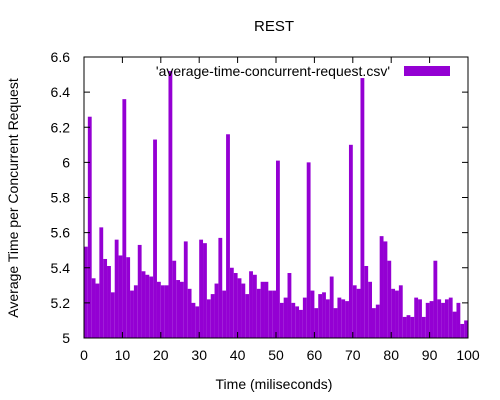 The width and height of the screenshot is (500, 400). What do you see at coordinates (66, 162) in the screenshot?
I see `y-tick-label: 6` at bounding box center [66, 162].